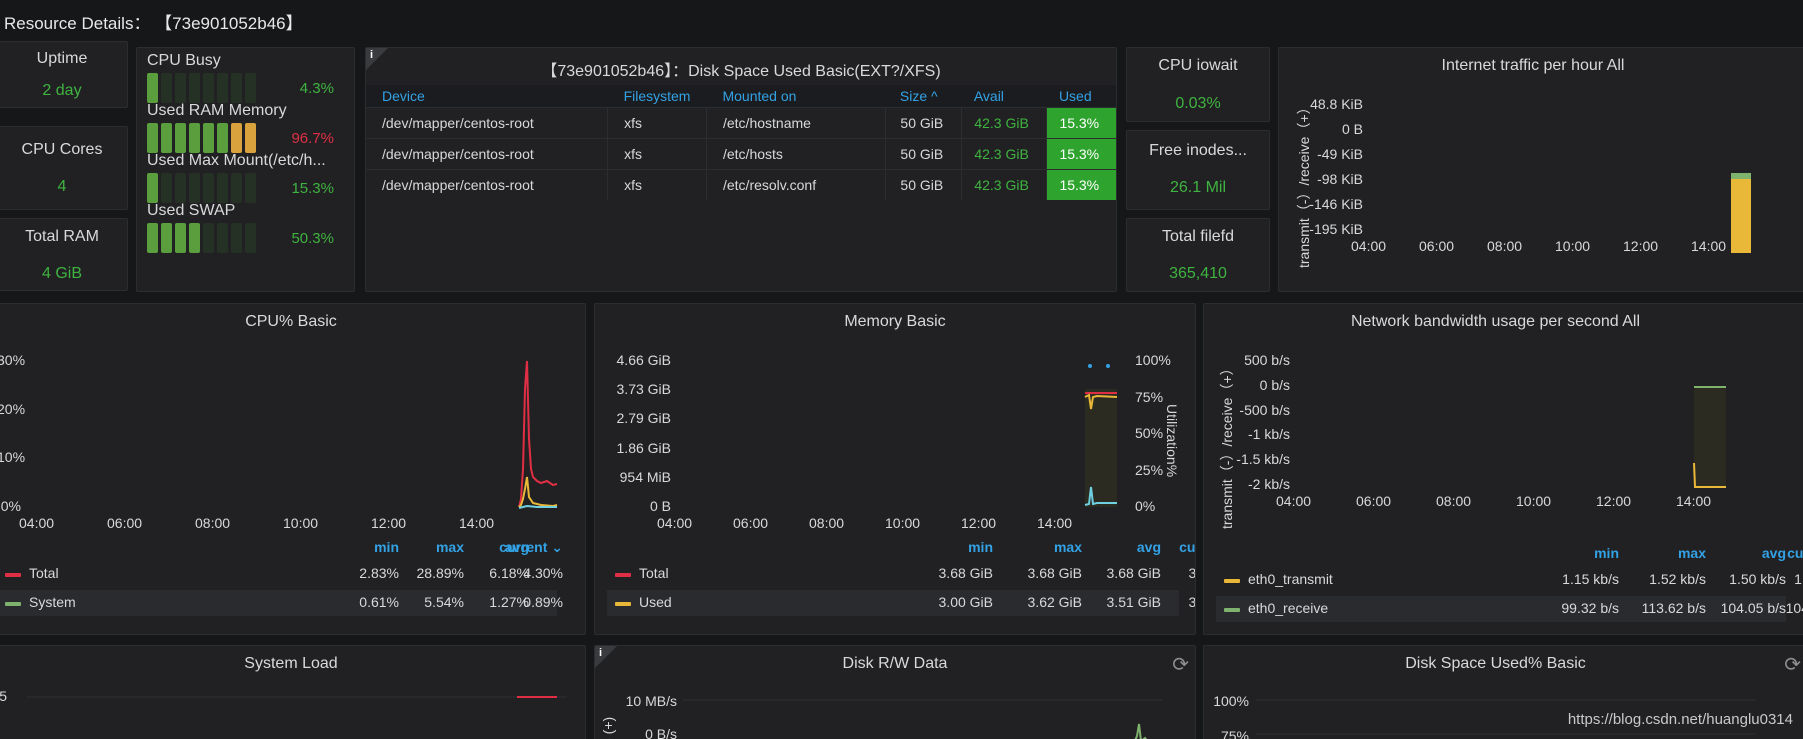 This screenshot has width=1803, height=739. Describe the element at coordinates (1290, 579) in the screenshot. I see `legend-series-name: eth0_transmit` at that location.